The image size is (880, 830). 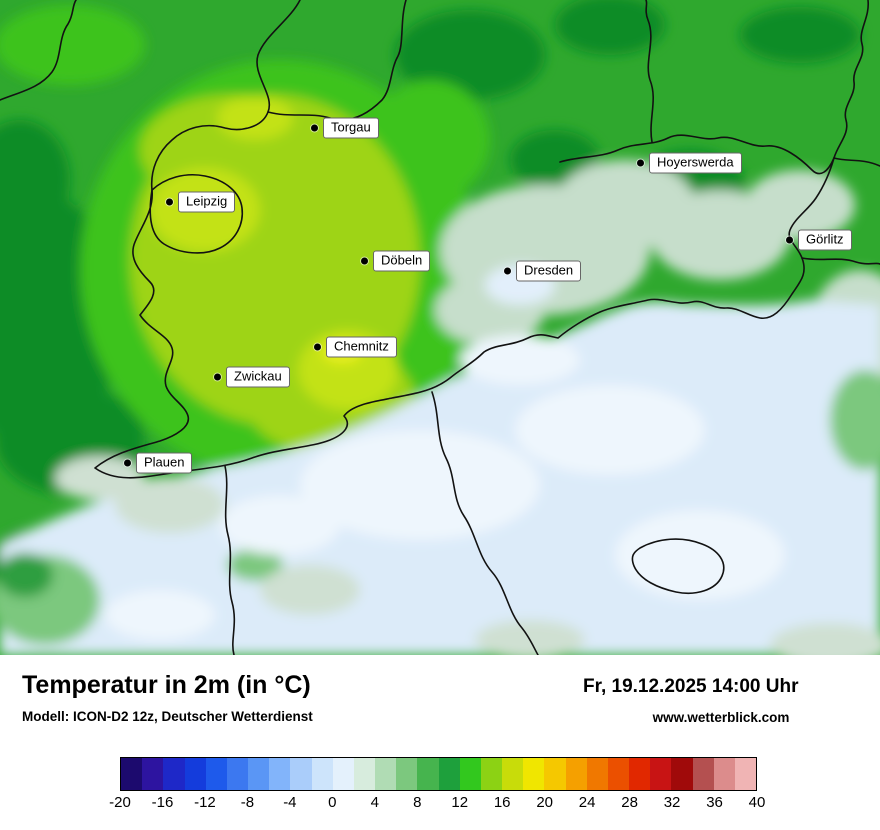 What do you see at coordinates (205, 802) in the screenshot?
I see `legend-tick-label: -12` at bounding box center [205, 802].